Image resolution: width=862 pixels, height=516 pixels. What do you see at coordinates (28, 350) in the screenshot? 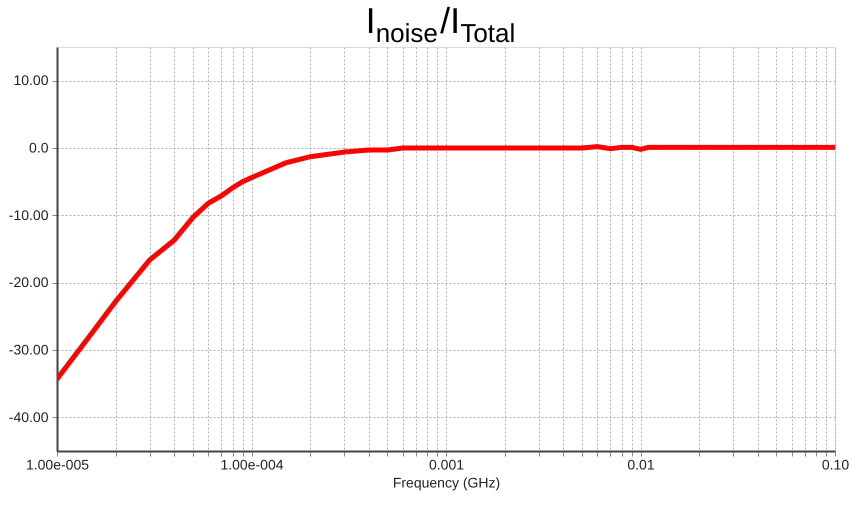
I see `y-tick-label: -30.00` at bounding box center [28, 350].